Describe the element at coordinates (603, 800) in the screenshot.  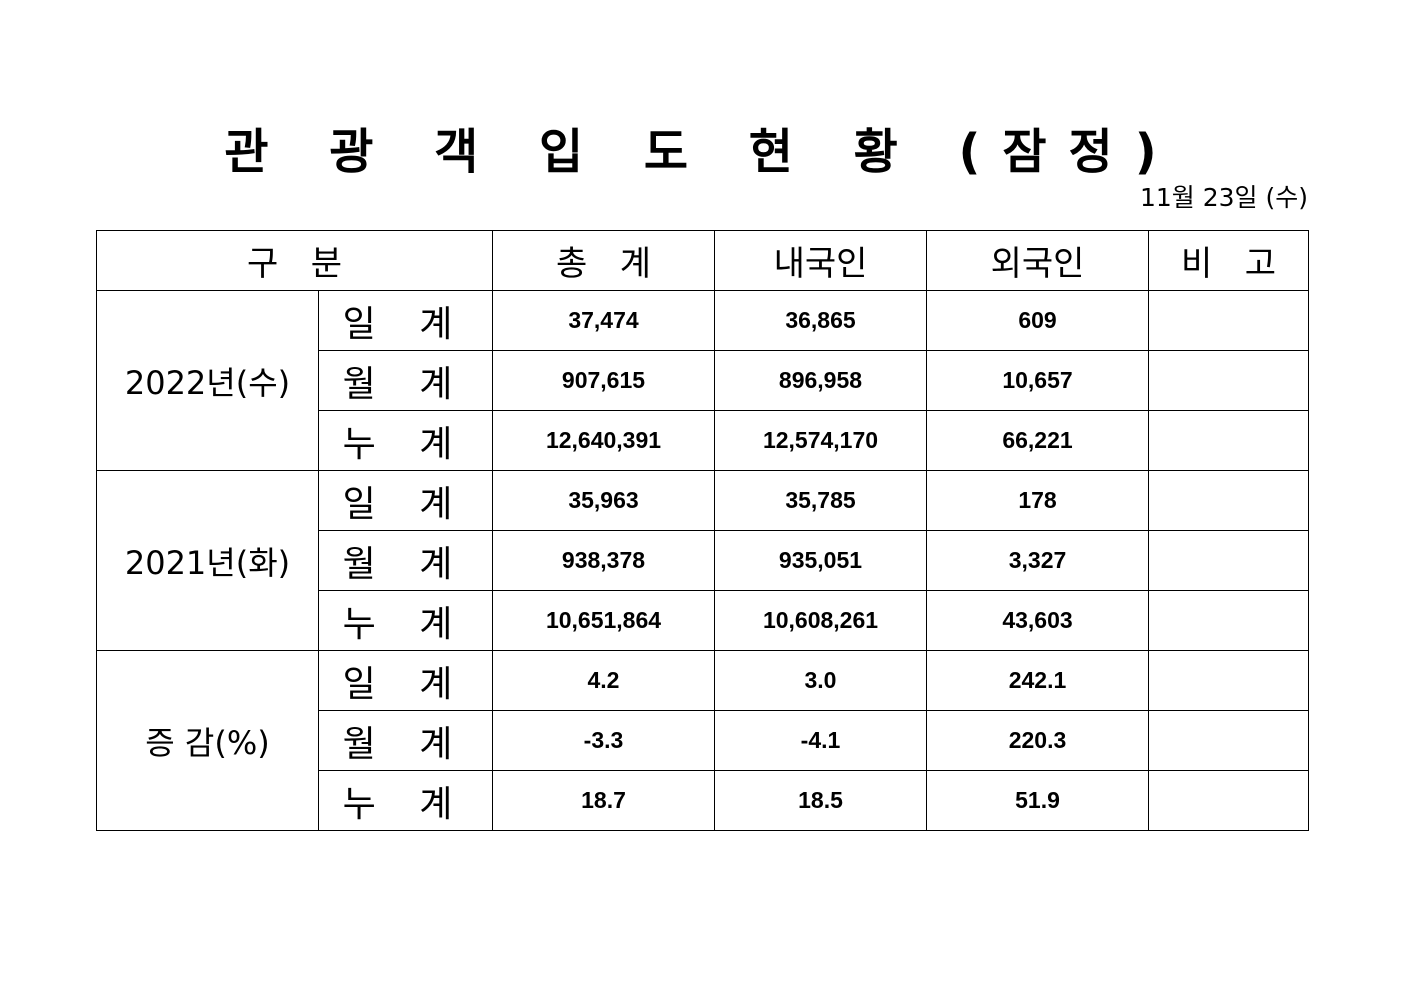
I see `cell-total: 18.7` at that location.